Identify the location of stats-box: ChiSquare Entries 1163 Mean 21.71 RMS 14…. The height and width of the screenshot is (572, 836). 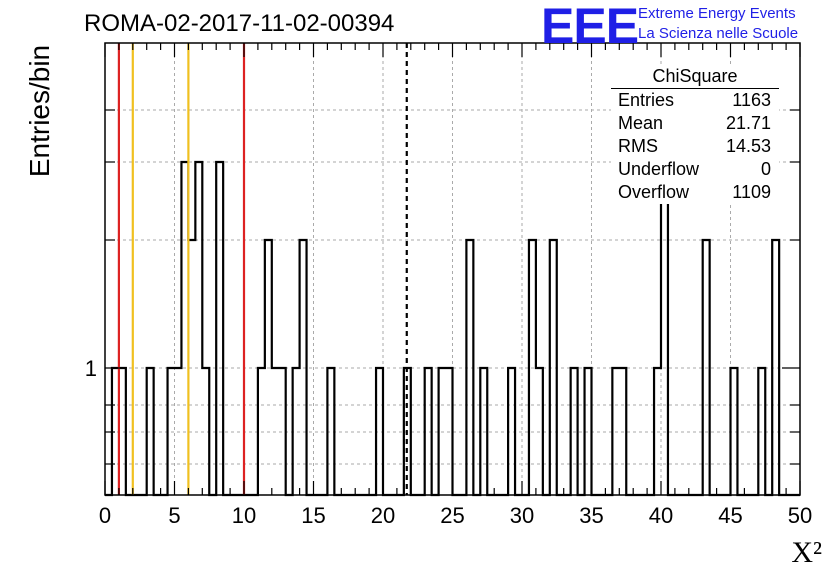
(695, 134).